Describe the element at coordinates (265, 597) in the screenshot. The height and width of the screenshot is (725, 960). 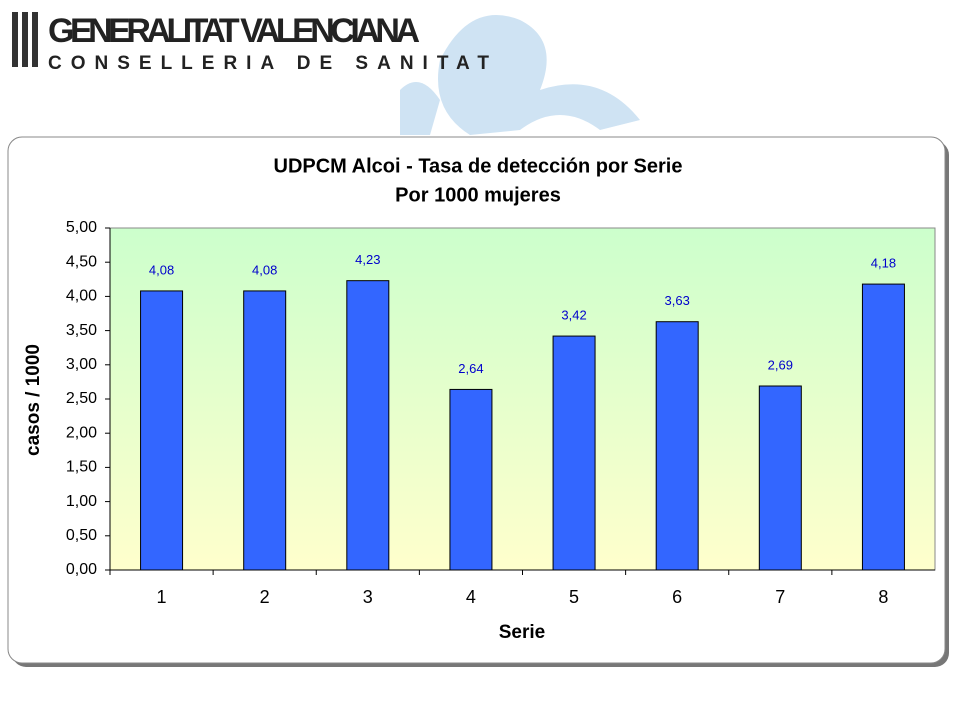
I see `x-tick-label: 2` at that location.